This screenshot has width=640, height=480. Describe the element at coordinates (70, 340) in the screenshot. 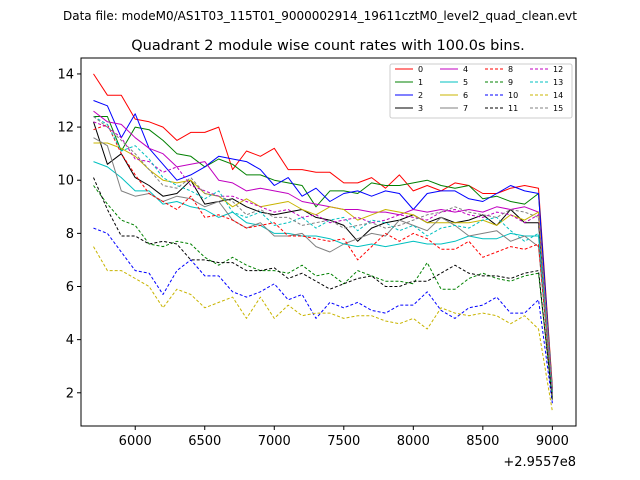

I see `y-tick-label: 4` at that location.